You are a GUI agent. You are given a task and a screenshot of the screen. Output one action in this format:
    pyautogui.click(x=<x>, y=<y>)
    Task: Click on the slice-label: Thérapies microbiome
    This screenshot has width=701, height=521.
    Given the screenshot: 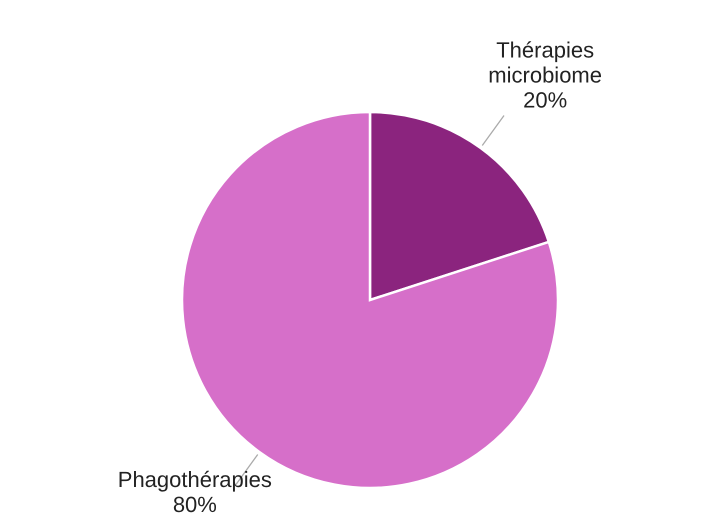 What is the action you would take?
    pyautogui.click(x=545, y=63)
    